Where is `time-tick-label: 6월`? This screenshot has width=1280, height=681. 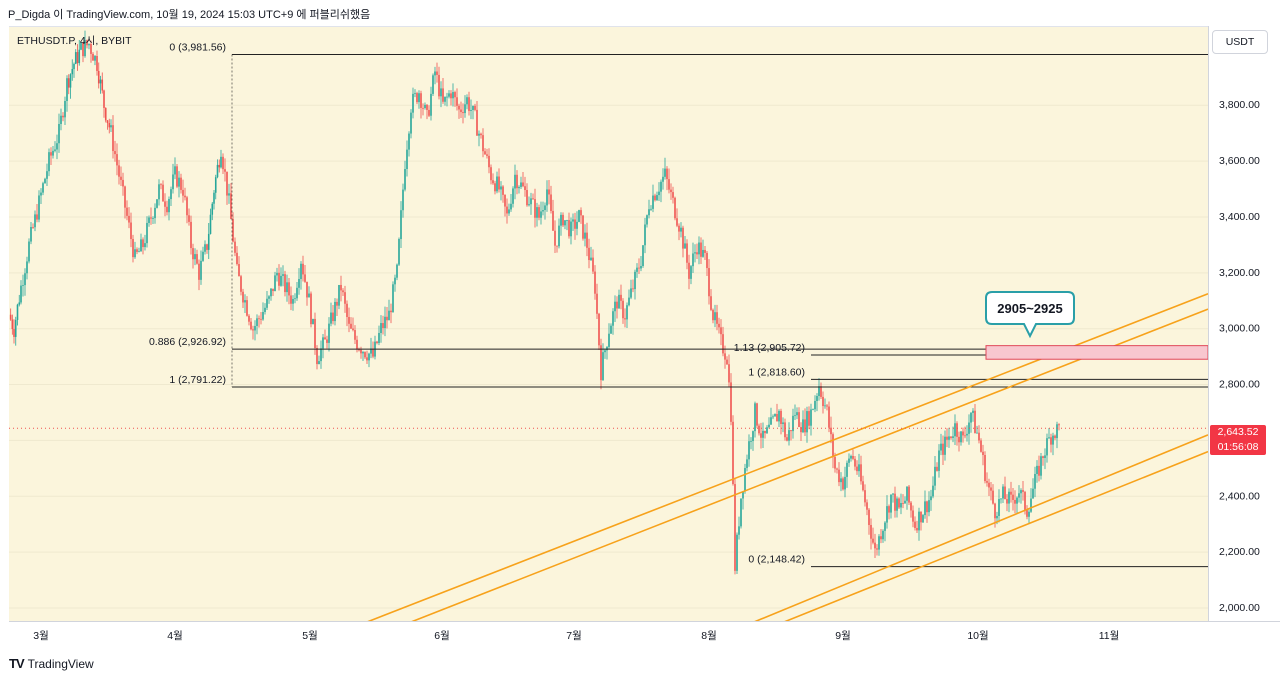
time-tick-label: 6월 is located at coordinates (442, 636).